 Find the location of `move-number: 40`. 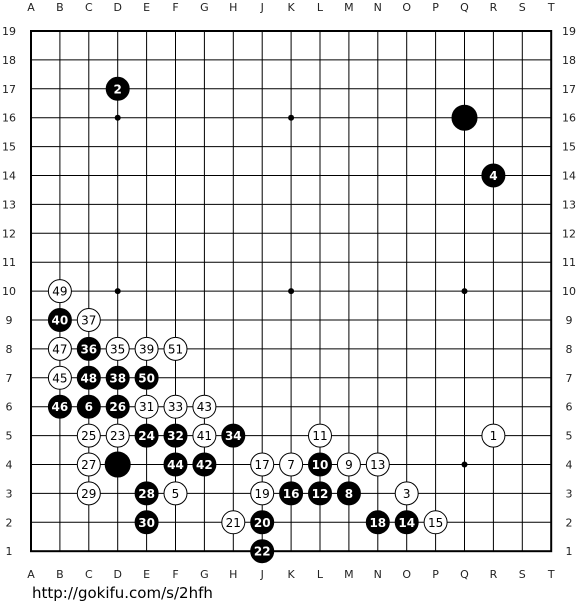

move-number: 40 is located at coordinates (60, 321).